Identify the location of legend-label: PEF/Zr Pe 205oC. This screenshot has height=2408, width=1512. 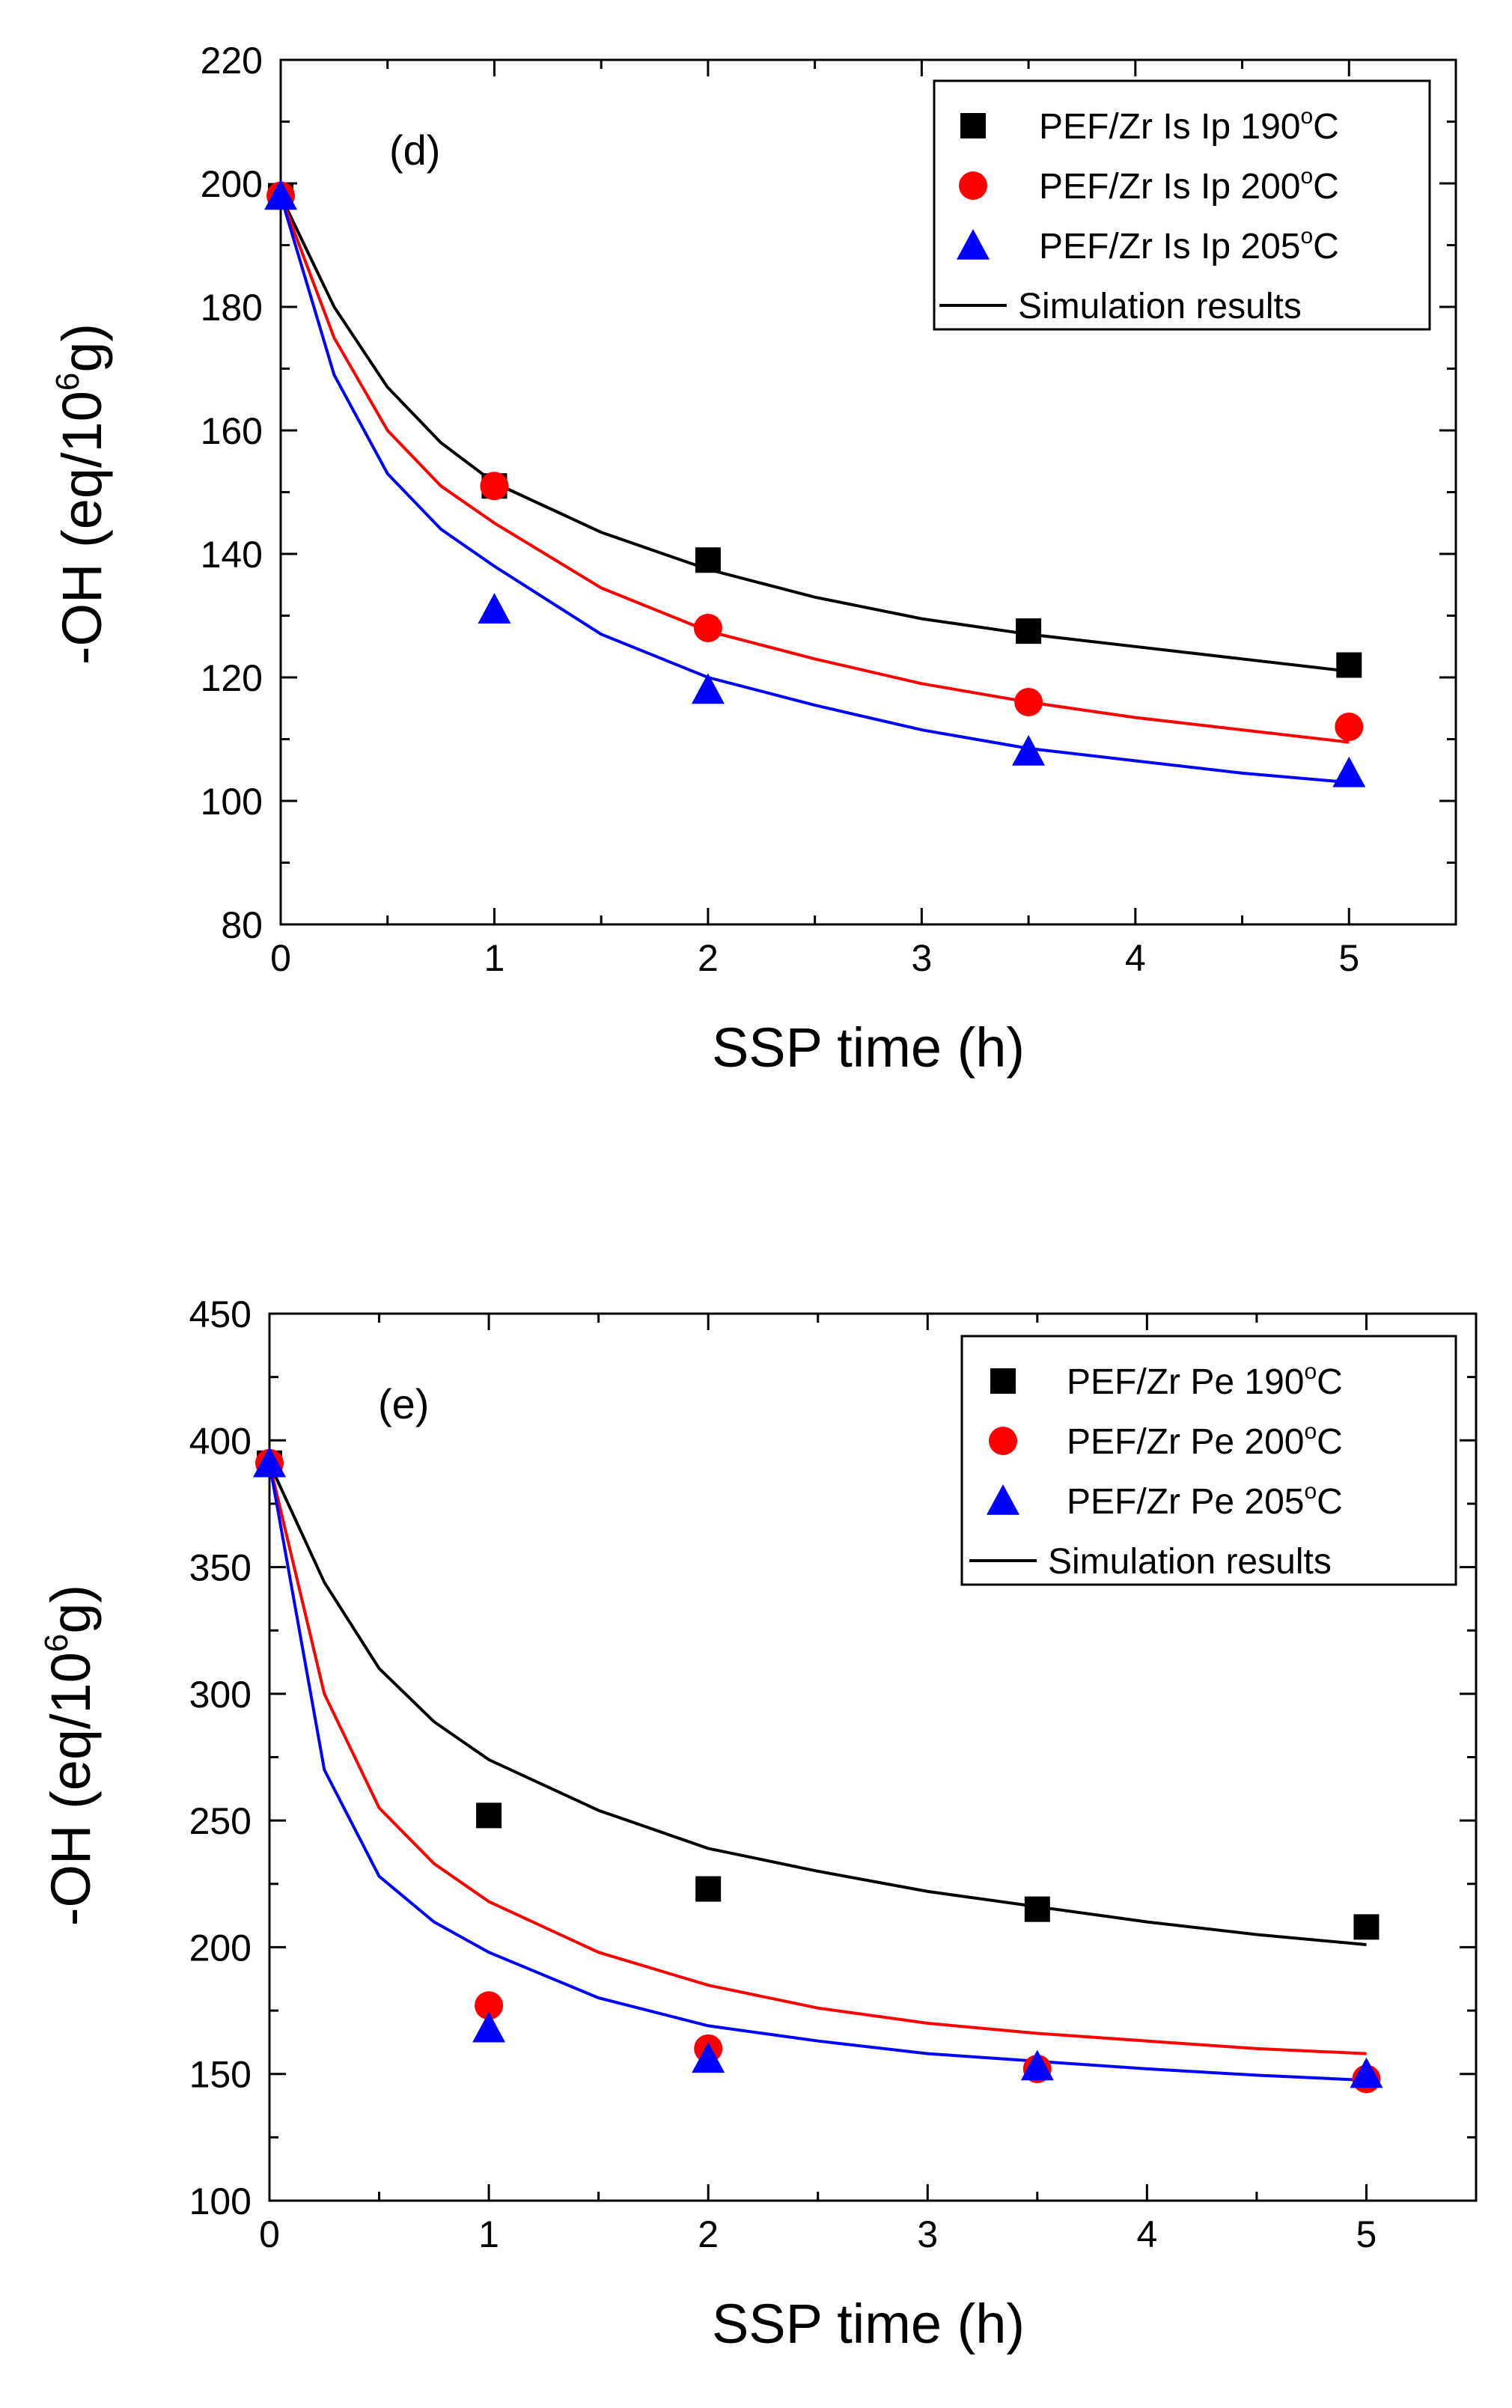
(1205, 1500).